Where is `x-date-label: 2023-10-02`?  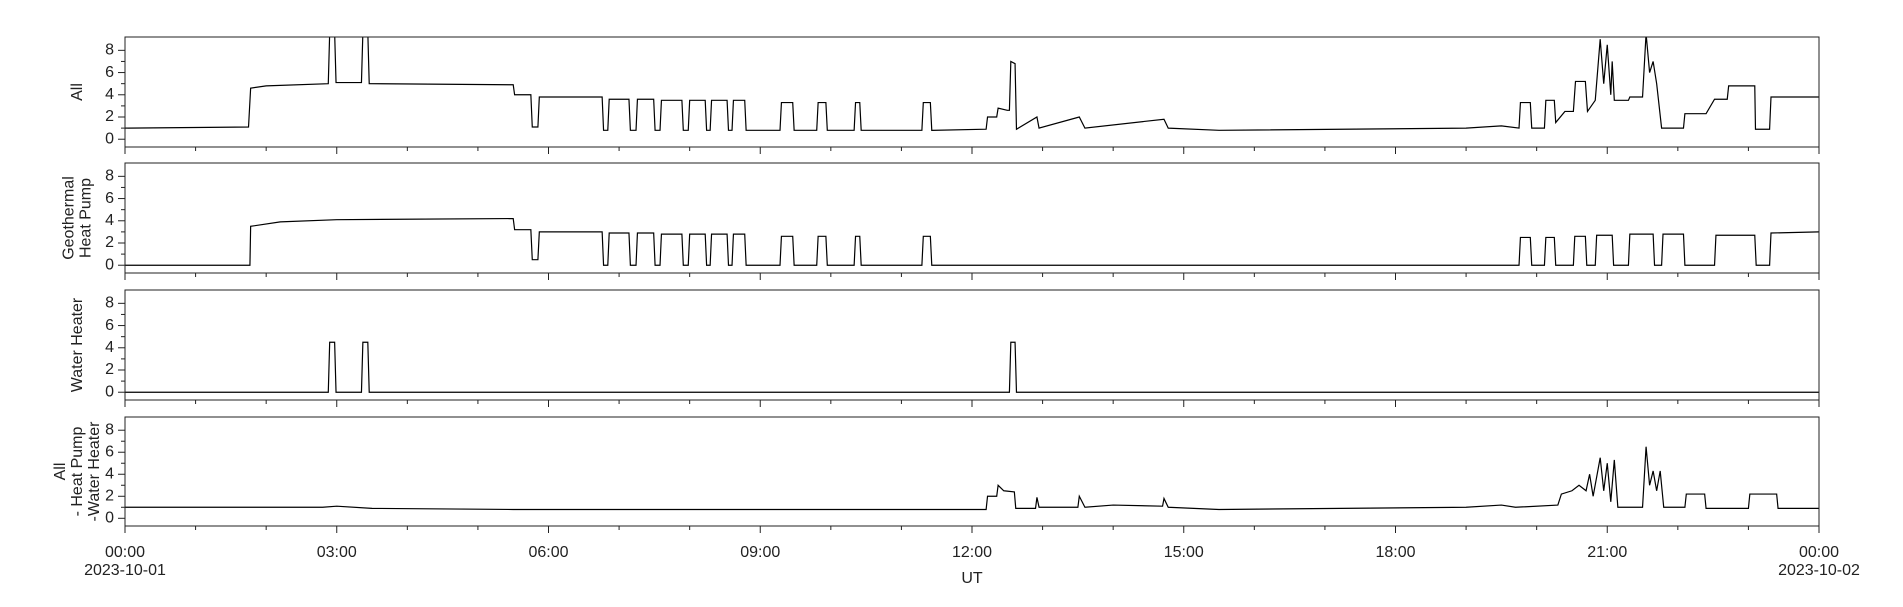 x-date-label: 2023-10-02 is located at coordinates (1819, 570).